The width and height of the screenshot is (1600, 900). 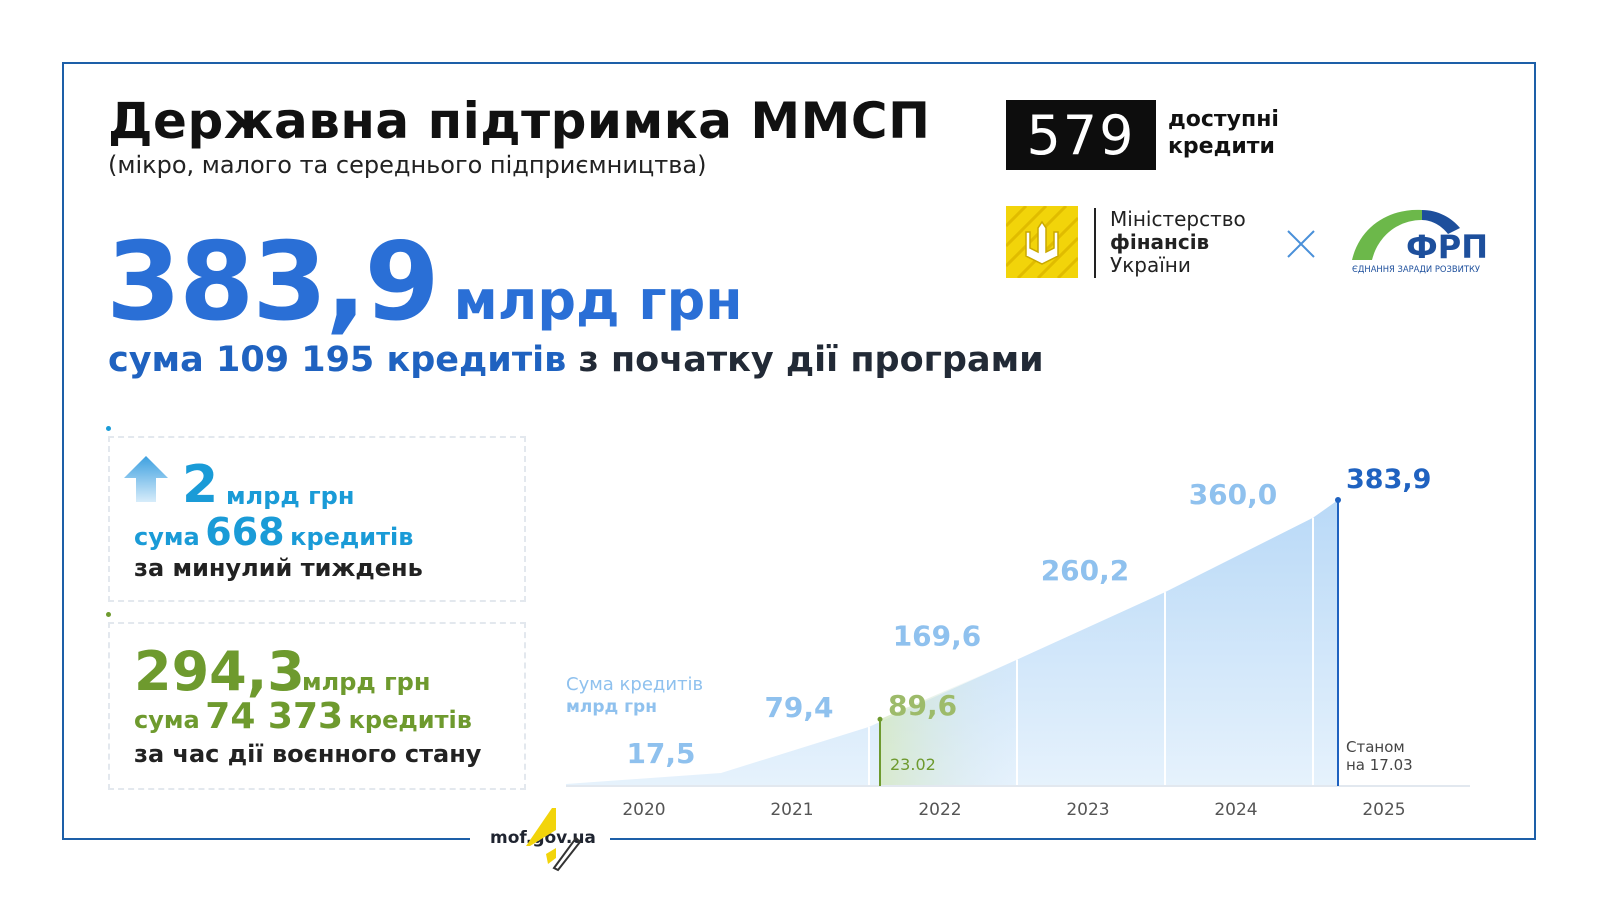 What do you see at coordinates (200, 485) in the screenshot?
I see `weekly-value: 2` at bounding box center [200, 485].